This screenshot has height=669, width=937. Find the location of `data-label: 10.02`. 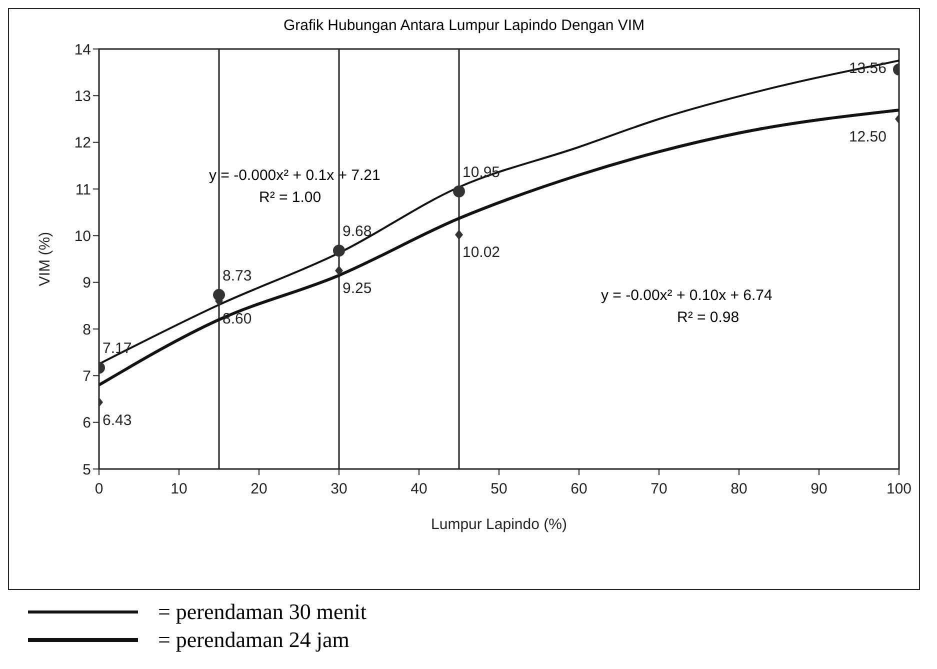

data-label: 10.02 is located at coordinates (481, 253).